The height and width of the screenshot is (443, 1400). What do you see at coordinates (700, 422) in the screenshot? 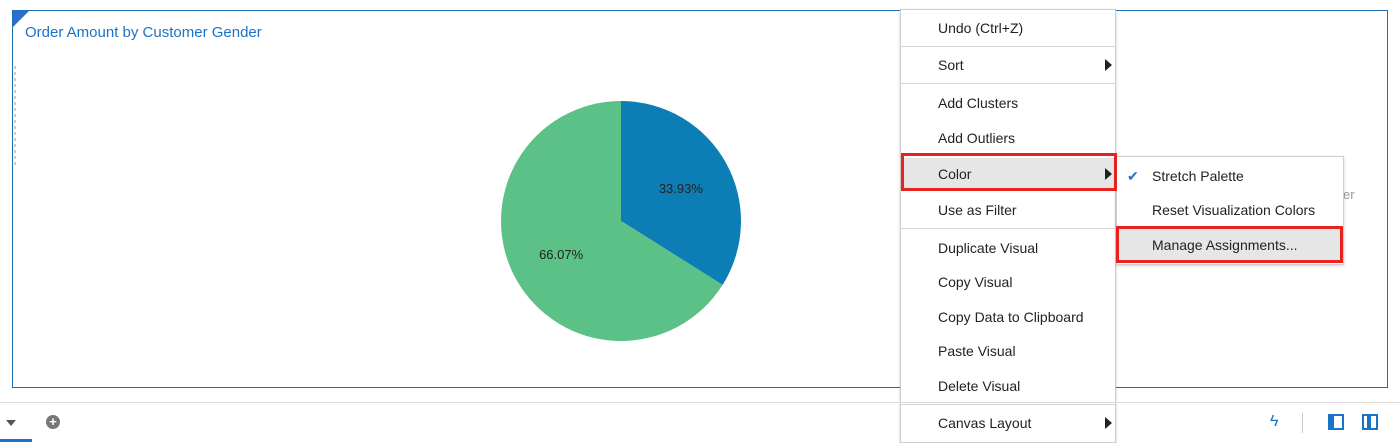
I see `bottom-toolbar: + ϟ` at bounding box center [700, 422].